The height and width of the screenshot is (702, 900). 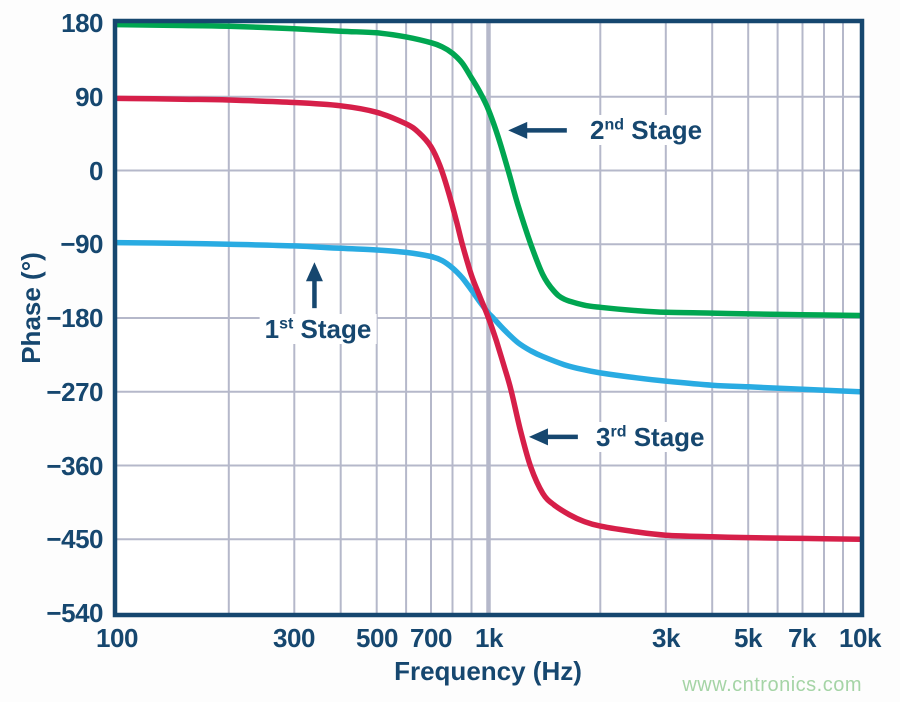 What do you see at coordinates (74, 466) in the screenshot?
I see `y-tick-label: −360` at bounding box center [74, 466].